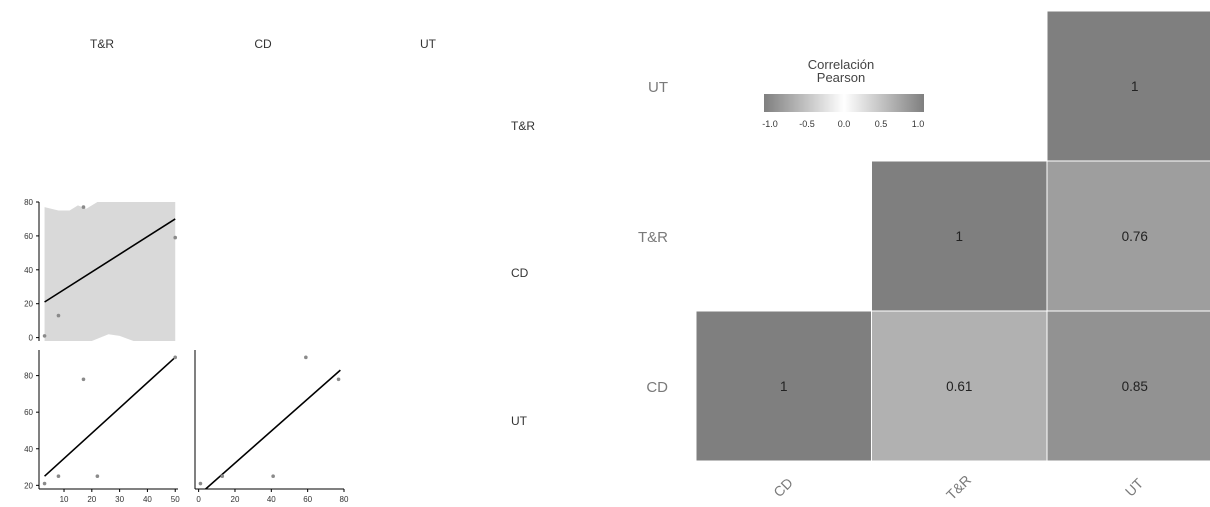 This screenshot has height=507, width=1210. I want to click on x-category-label-1: T&R, so click(958, 487).